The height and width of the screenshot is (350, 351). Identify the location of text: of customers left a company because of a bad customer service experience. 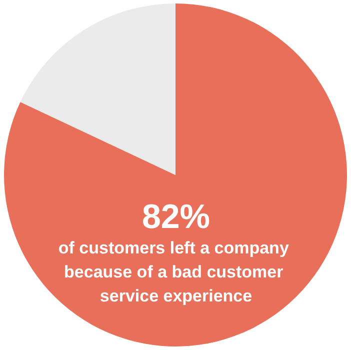
(176, 272).